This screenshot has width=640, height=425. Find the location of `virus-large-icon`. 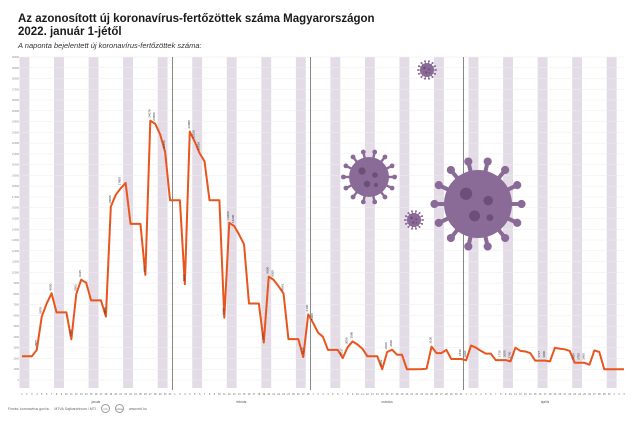

virus-large-icon is located at coordinates (478, 204).